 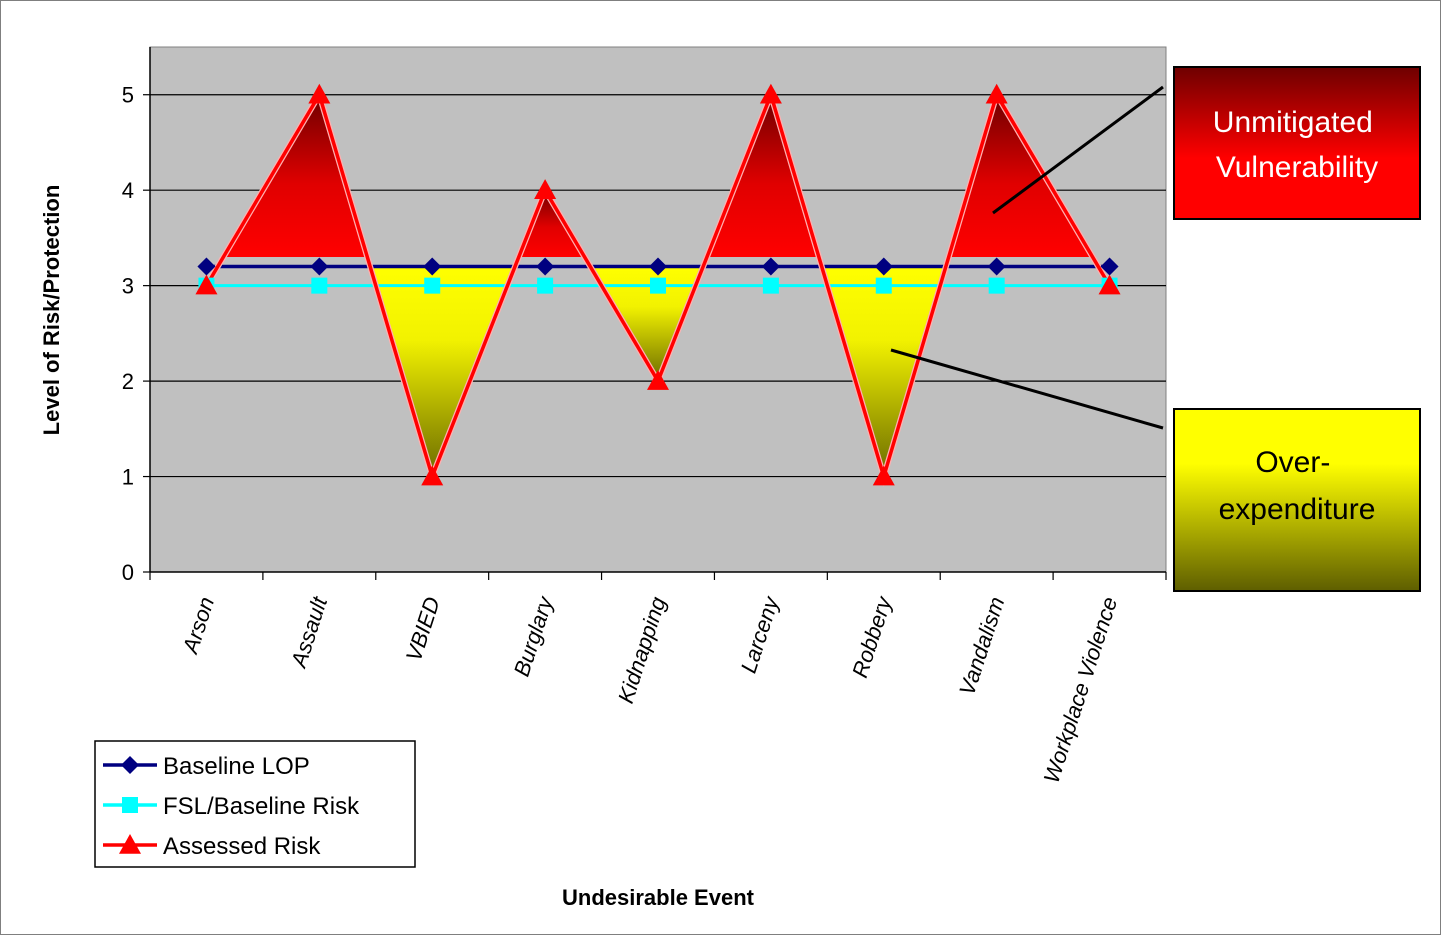 I want to click on x-tick-label: Kidnapping, so click(x=642, y=649).